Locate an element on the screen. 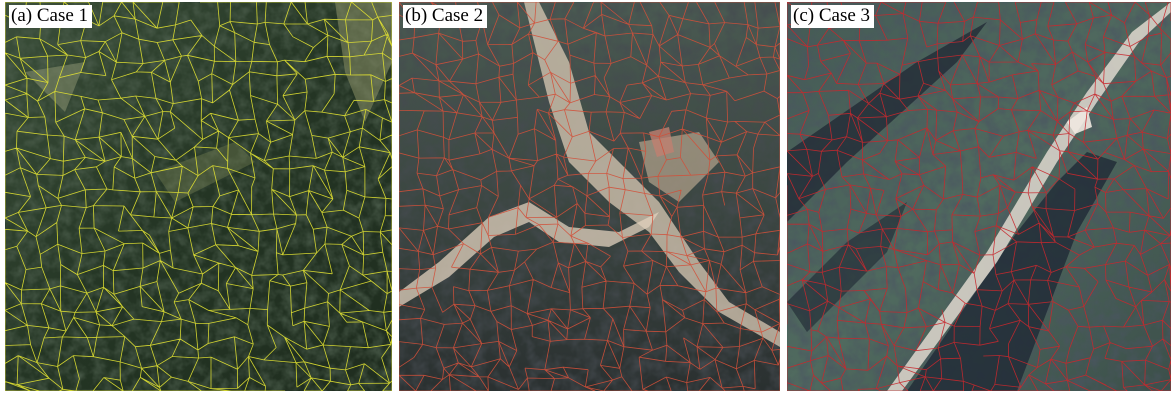 The image size is (1174, 395). case-1-caption: (a) Case 1 is located at coordinates (51, 16).